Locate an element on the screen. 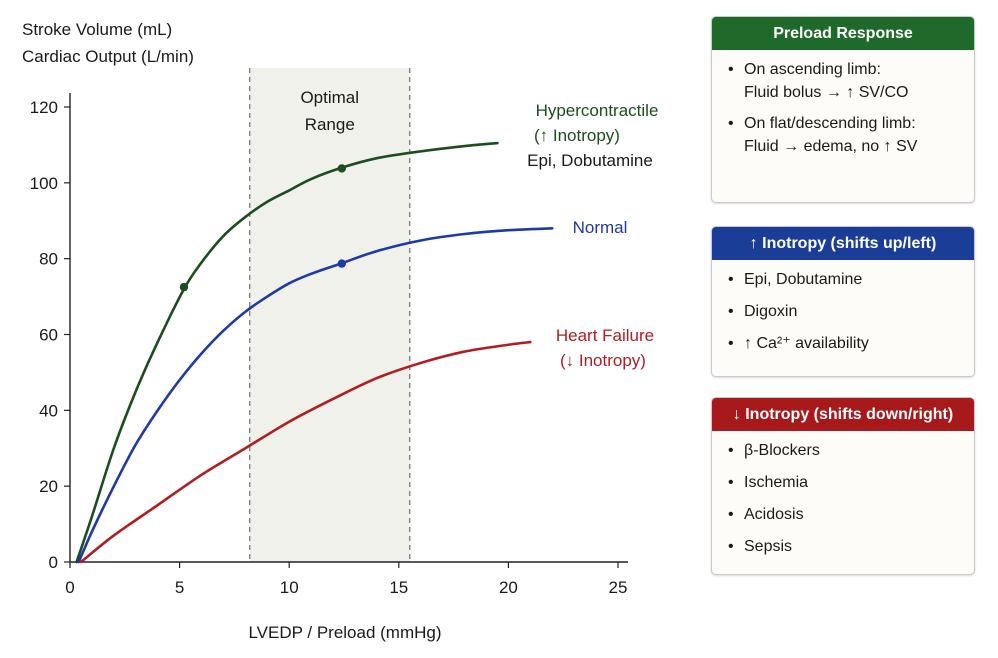 The width and height of the screenshot is (998, 658). y-tick-label: 40 is located at coordinates (48, 410).